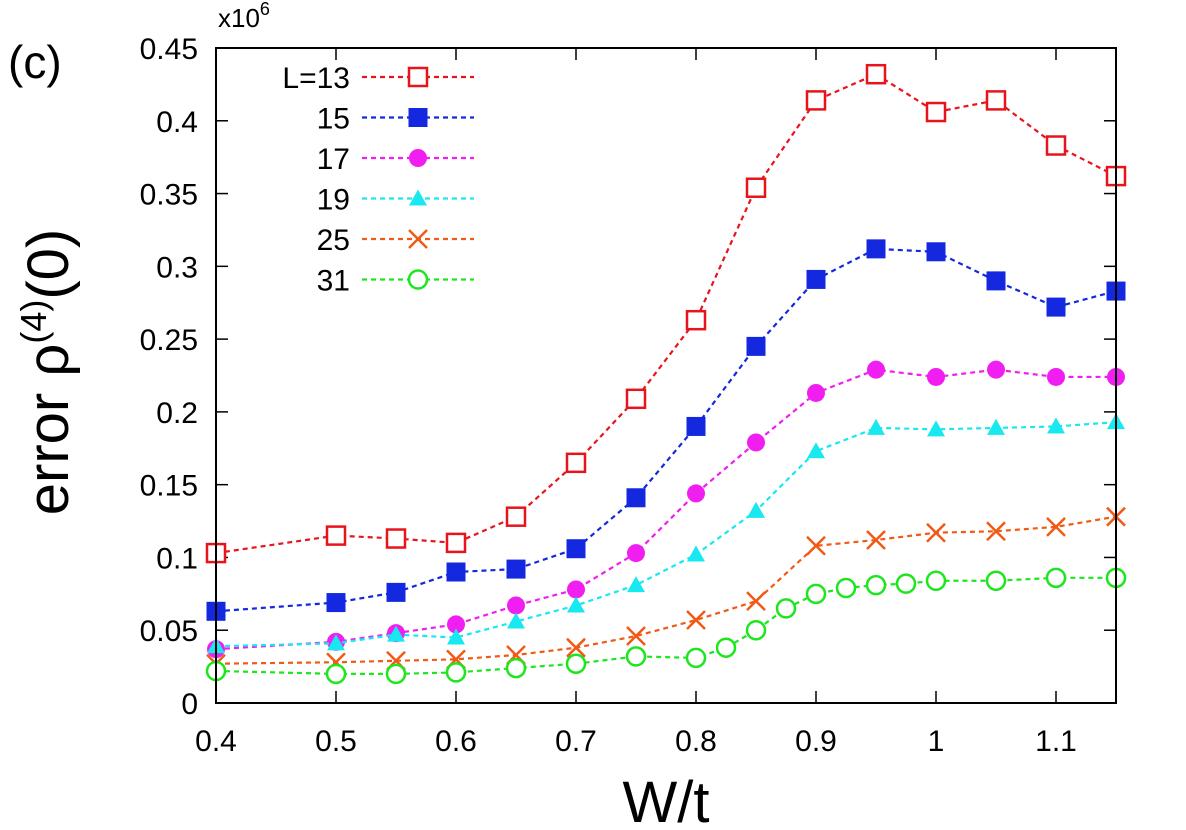 Image resolution: width=1186 pixels, height=830 pixels. Describe the element at coordinates (316, 78) in the screenshot. I see `legend-label: L=13` at that location.